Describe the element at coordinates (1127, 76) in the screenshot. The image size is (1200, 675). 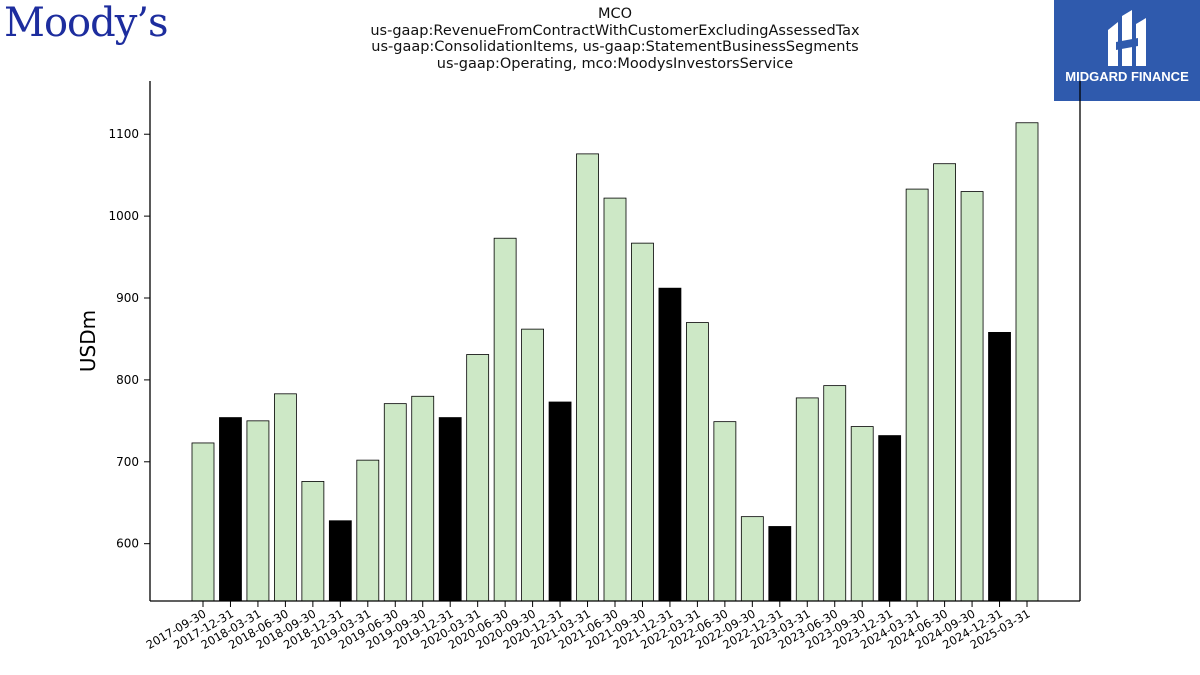
I see `midgard-logo-text: MIDGARD FINANCE` at that location.